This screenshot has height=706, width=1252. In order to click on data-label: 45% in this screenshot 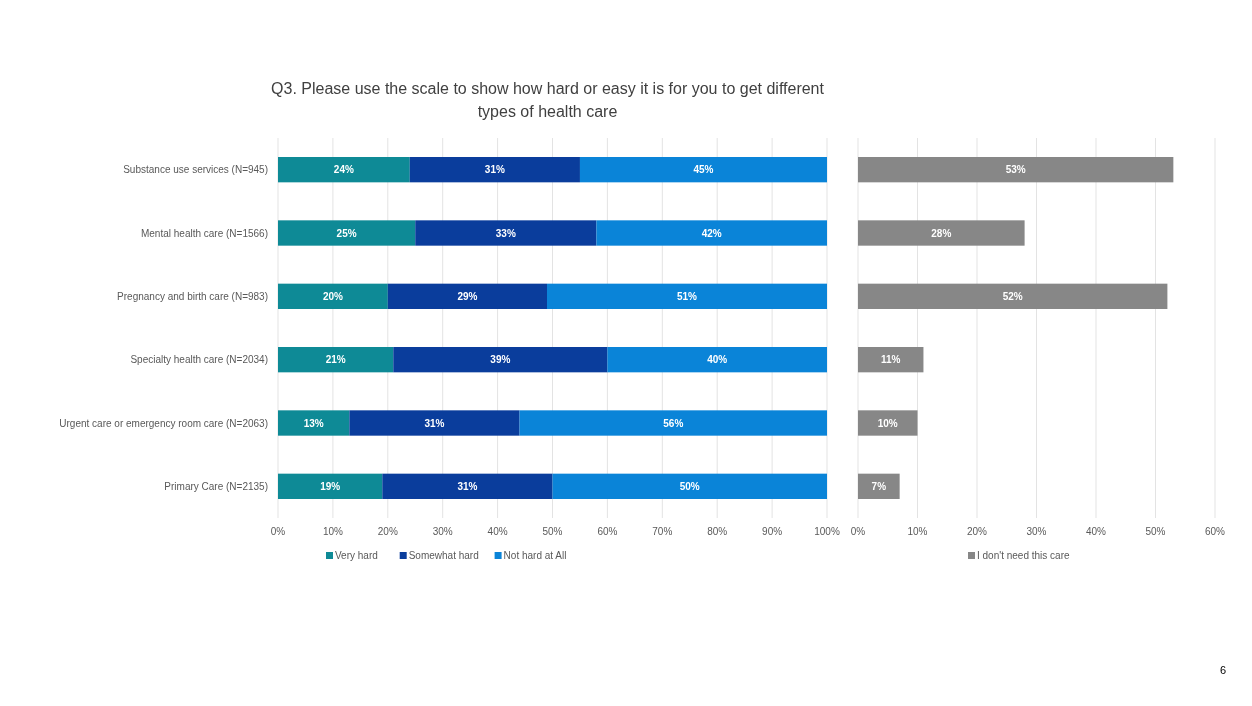, I will do `click(703, 170)`.